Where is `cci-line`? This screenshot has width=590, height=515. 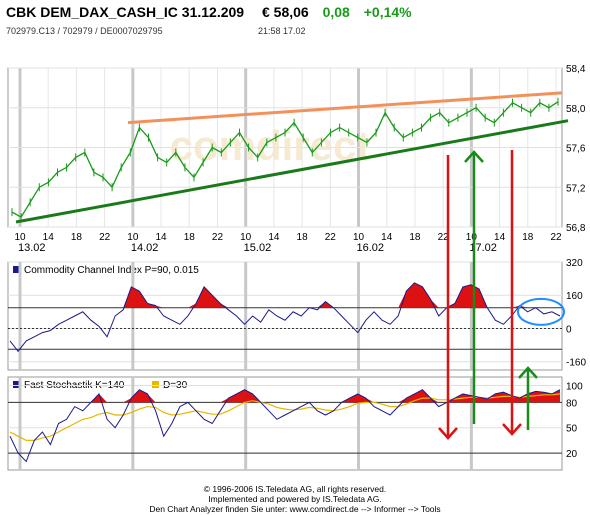 cci-line is located at coordinates (285, 317).